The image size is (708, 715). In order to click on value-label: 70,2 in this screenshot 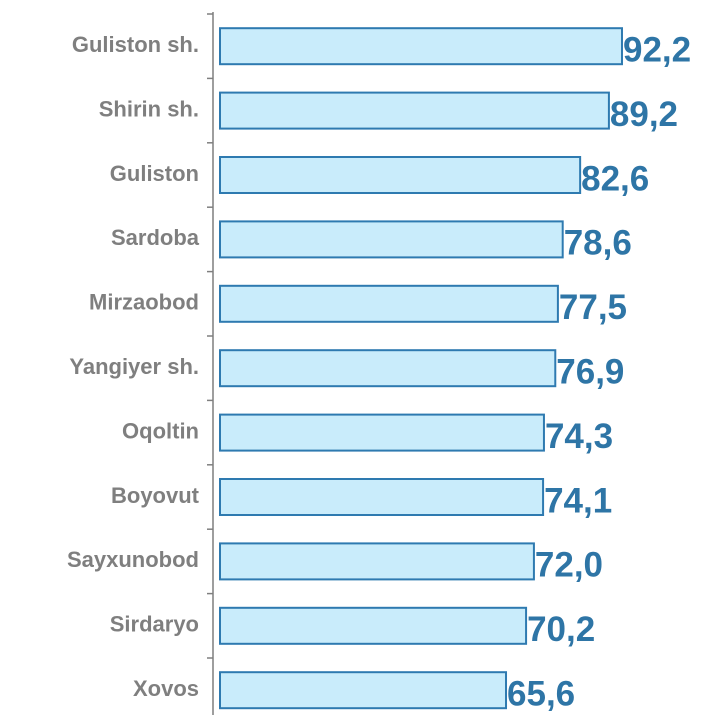, I will do `click(561, 629)`.